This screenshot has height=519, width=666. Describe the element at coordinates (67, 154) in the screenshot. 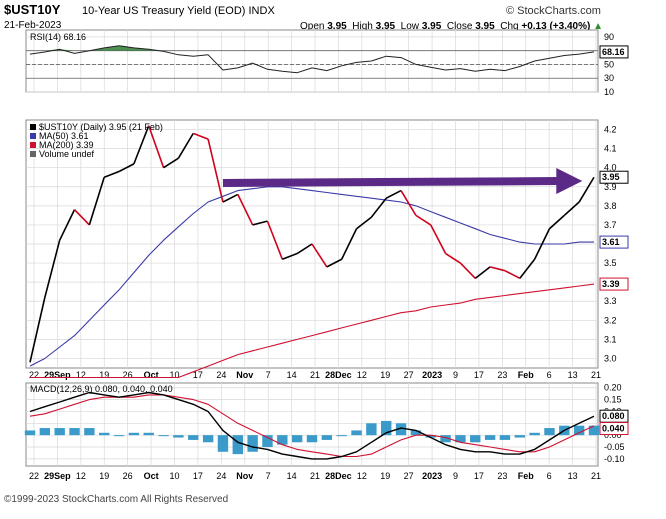

I see `legend-entry: Volume undef` at that location.